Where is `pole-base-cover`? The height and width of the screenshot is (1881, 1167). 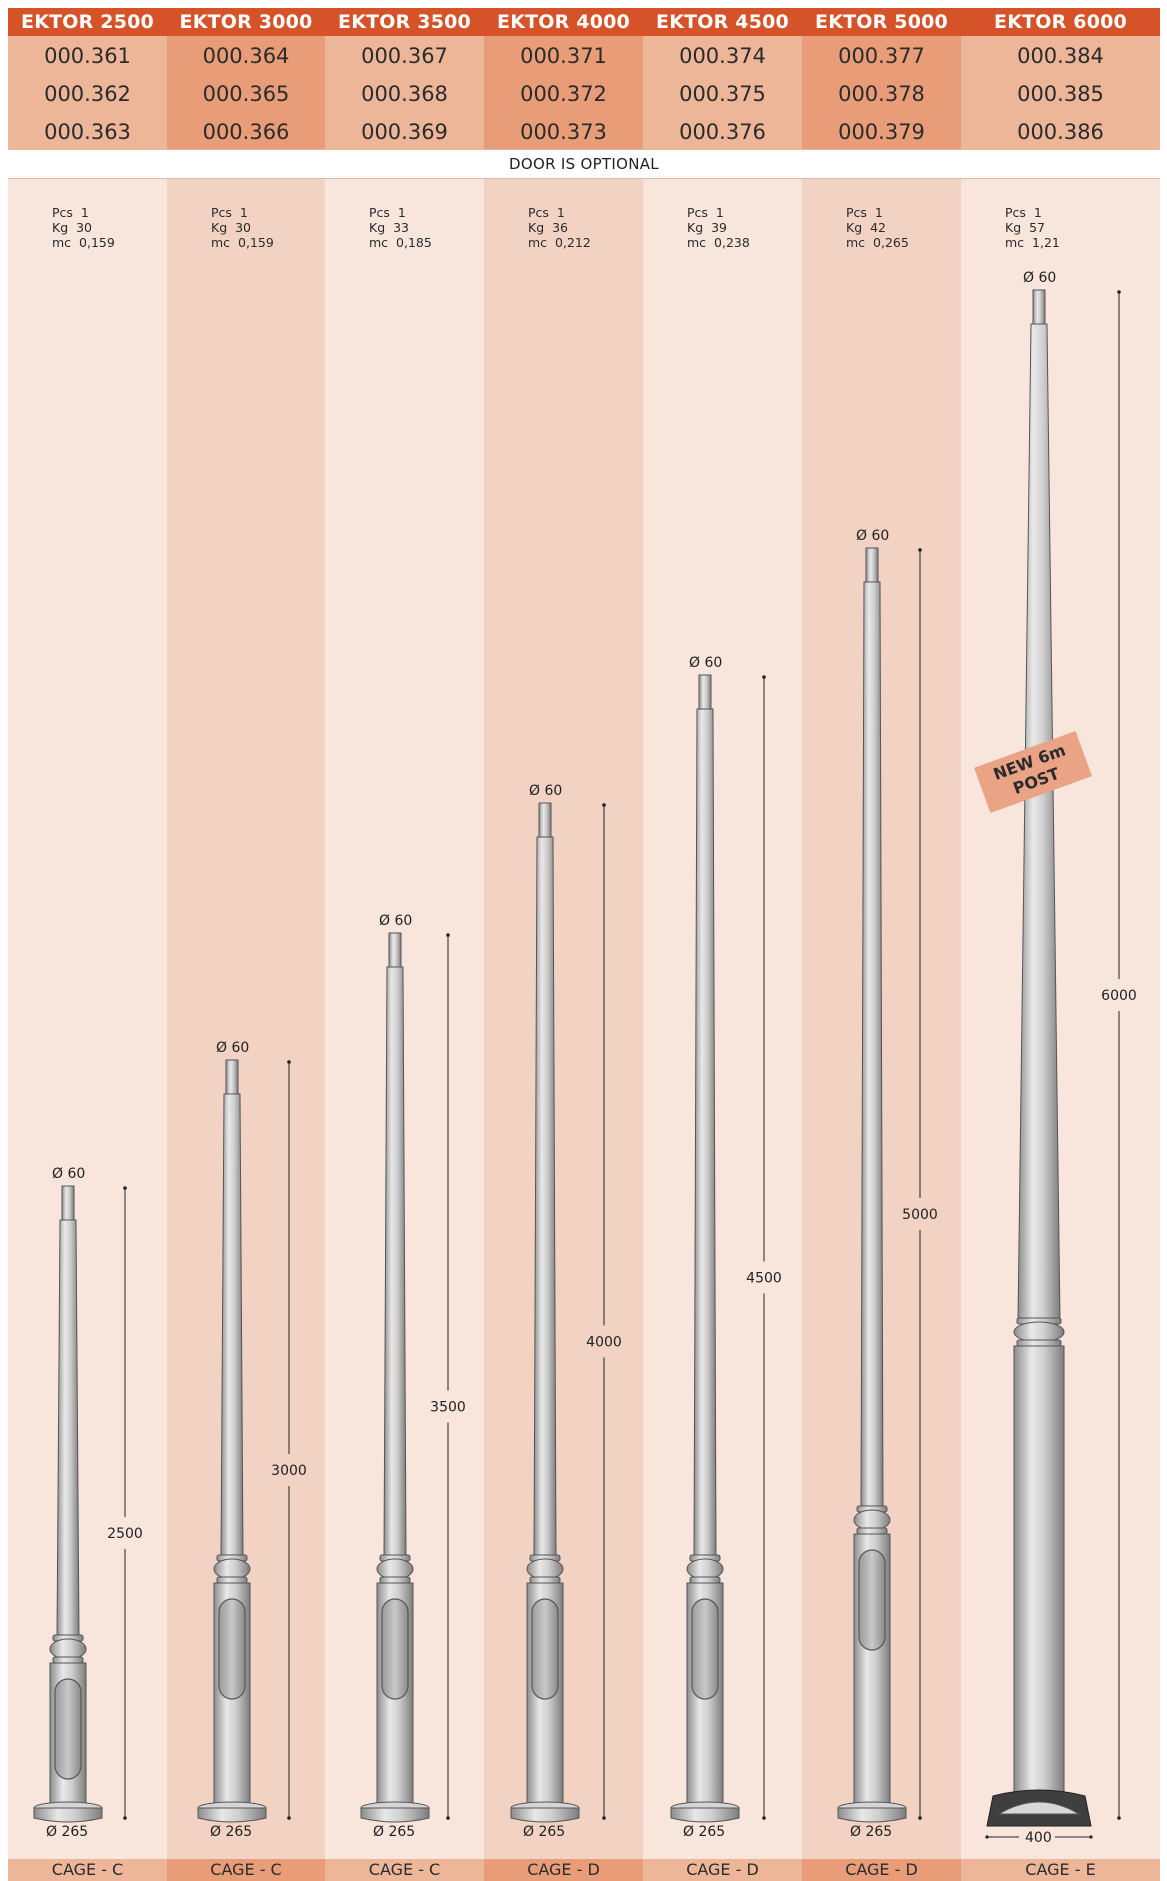 pole-base-cover is located at coordinates (1039, 1808).